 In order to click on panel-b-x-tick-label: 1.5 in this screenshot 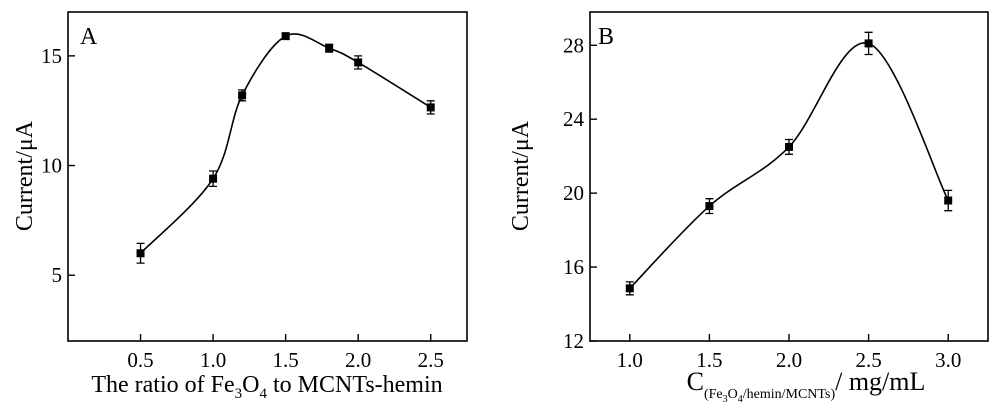, I will do `click(709, 360)`.